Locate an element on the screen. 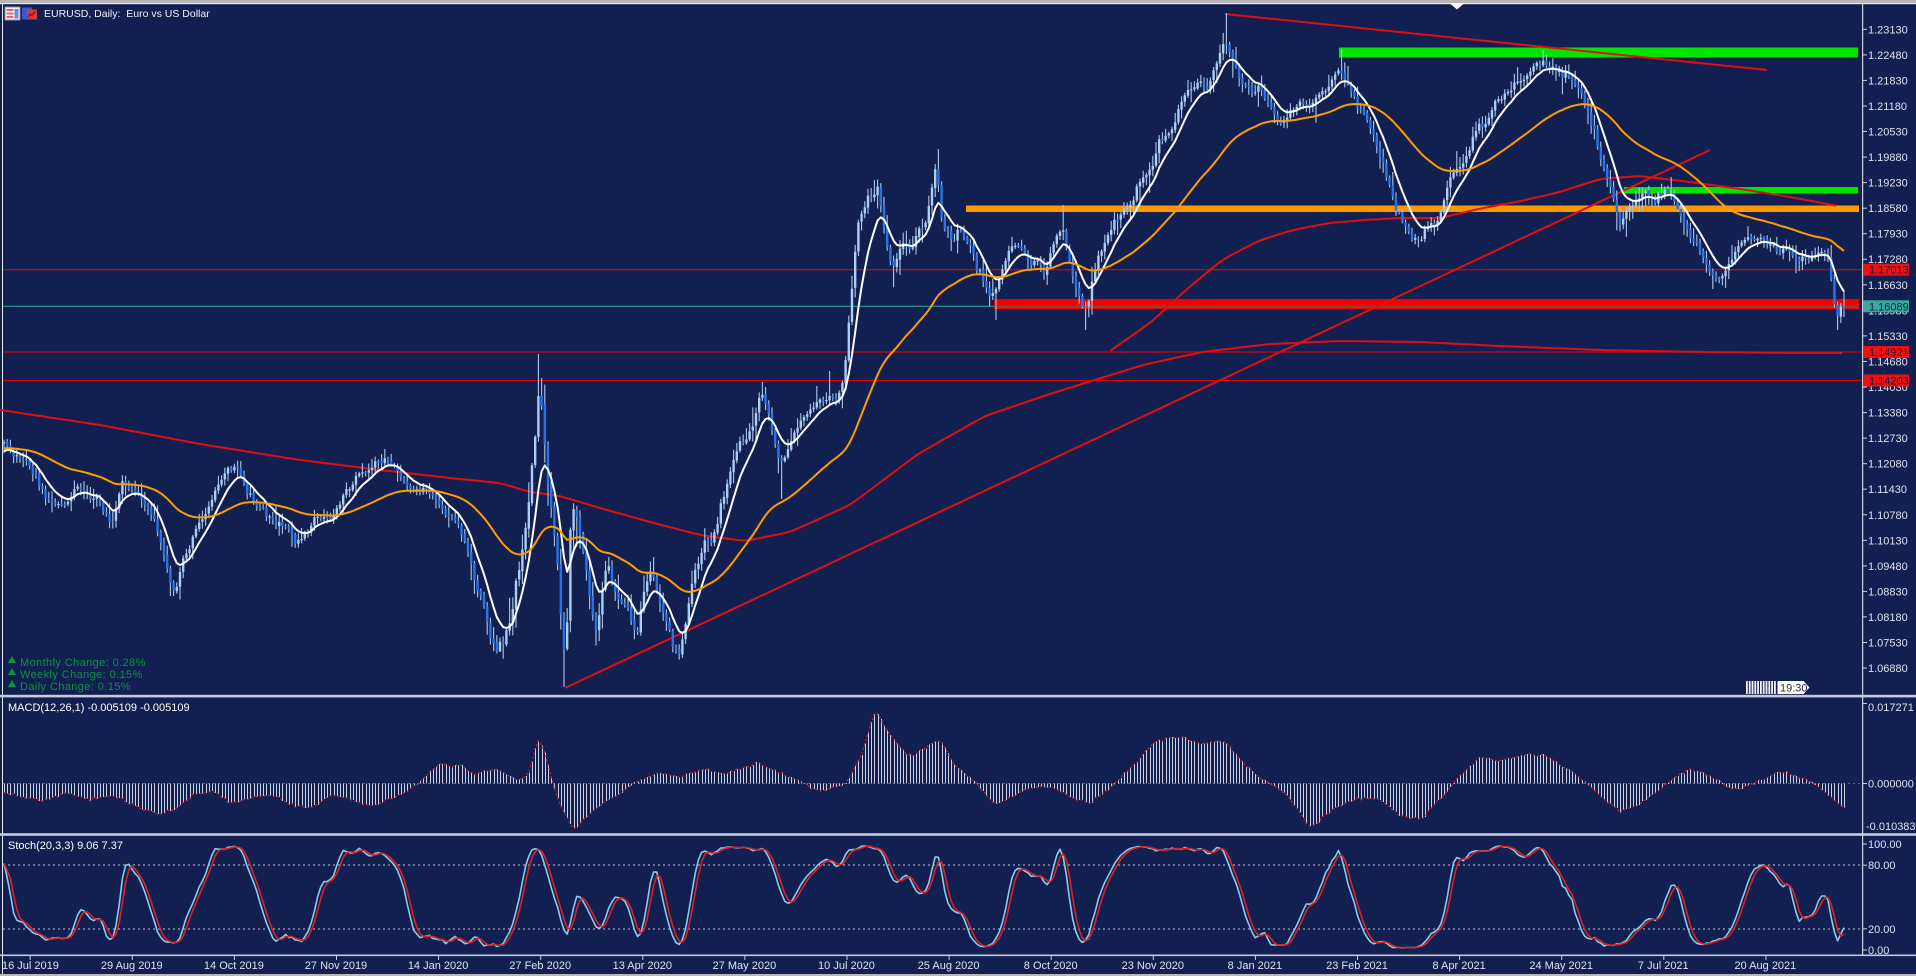  svg-text: 19:30 is located at coordinates (1794, 689).